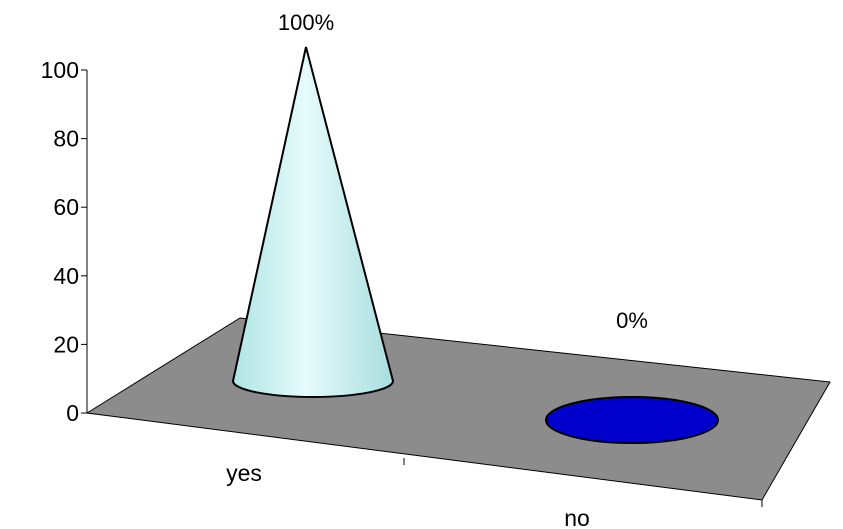 This screenshot has width=843, height=529. What do you see at coordinates (72, 413) in the screenshot?
I see `y-tick-label: 0` at bounding box center [72, 413].